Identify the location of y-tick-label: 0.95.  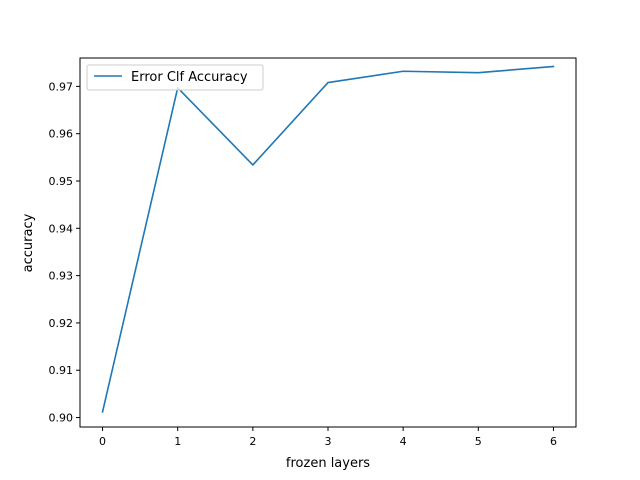
(61, 181).